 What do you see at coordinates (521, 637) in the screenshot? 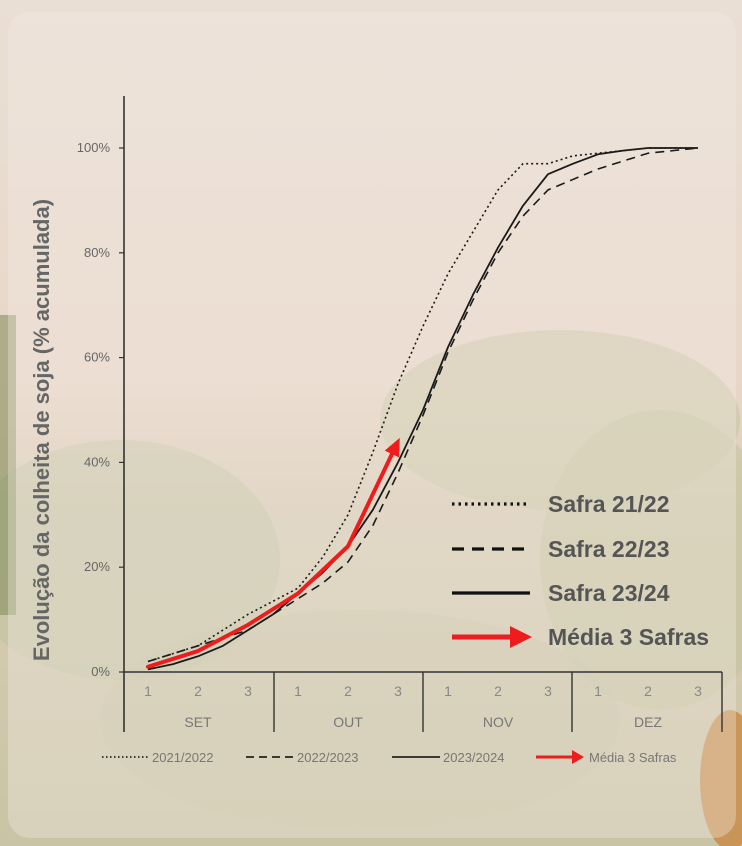
I see `legend-large-arrowhead` at bounding box center [521, 637].